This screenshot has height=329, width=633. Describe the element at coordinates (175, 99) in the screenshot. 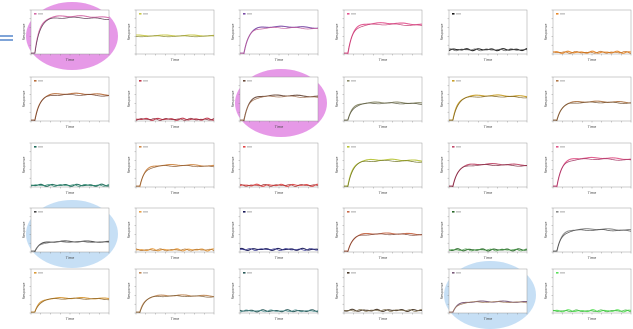

I see `panel-1-1-frame` at that location.